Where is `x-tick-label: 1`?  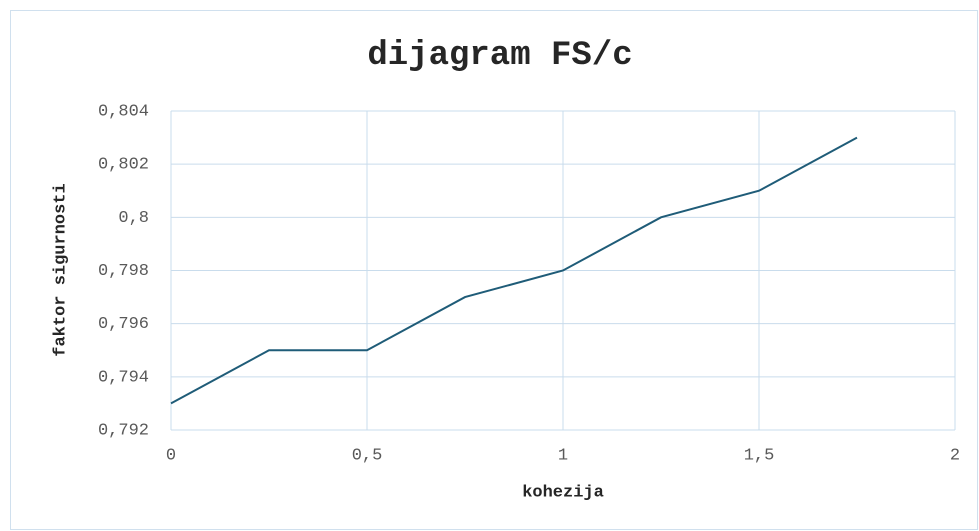
x-tick-label: 1 is located at coordinates (563, 455).